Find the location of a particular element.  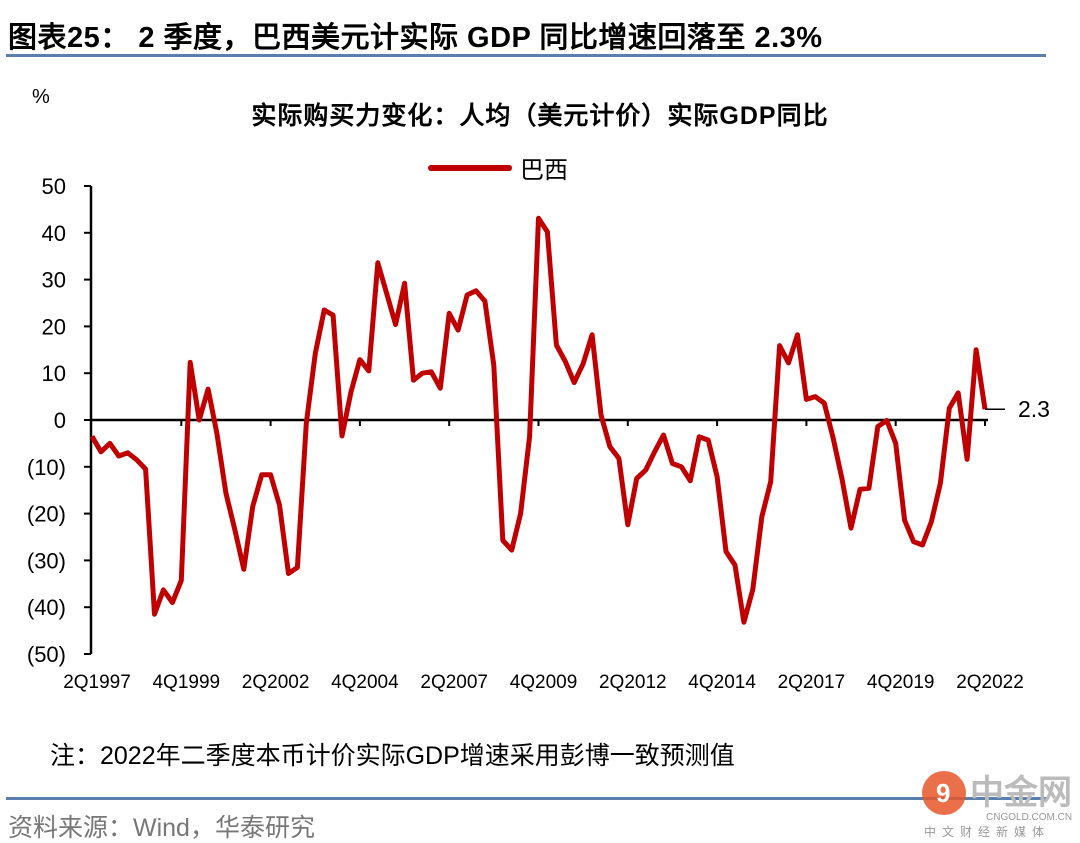

legend: 巴西 is located at coordinates (498, 167).